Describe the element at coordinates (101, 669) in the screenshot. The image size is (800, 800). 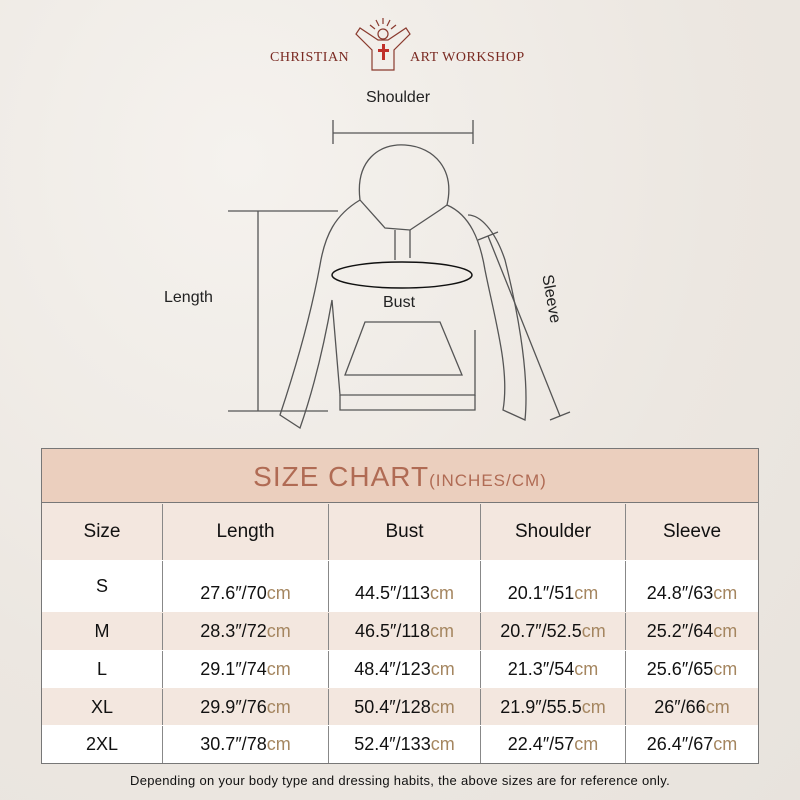
I see `size-cell: L` at that location.